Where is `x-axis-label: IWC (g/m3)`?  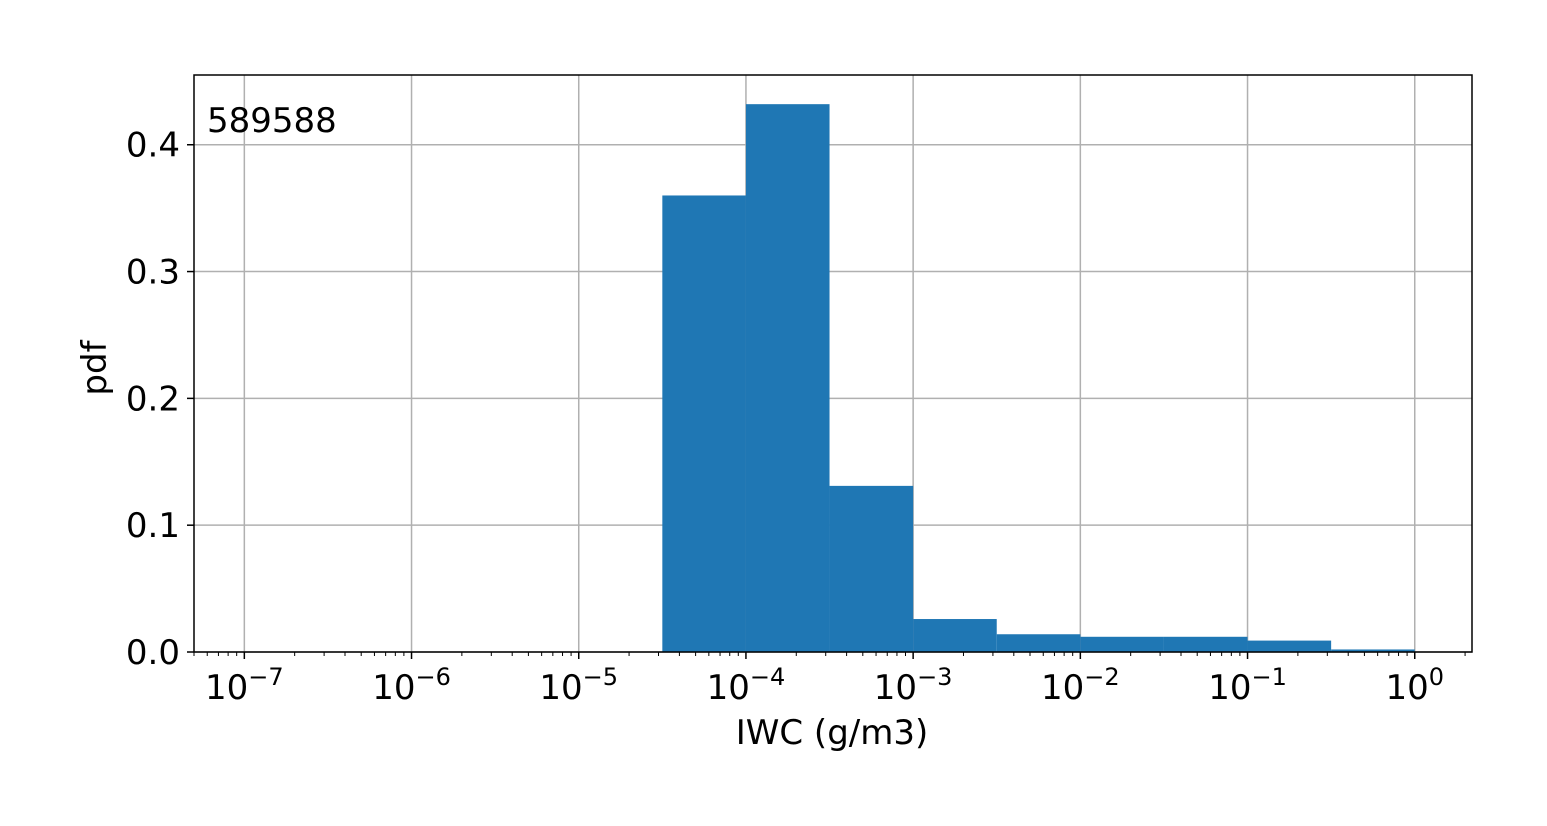
x-axis-label: IWC (g/m3) is located at coordinates (832, 733).